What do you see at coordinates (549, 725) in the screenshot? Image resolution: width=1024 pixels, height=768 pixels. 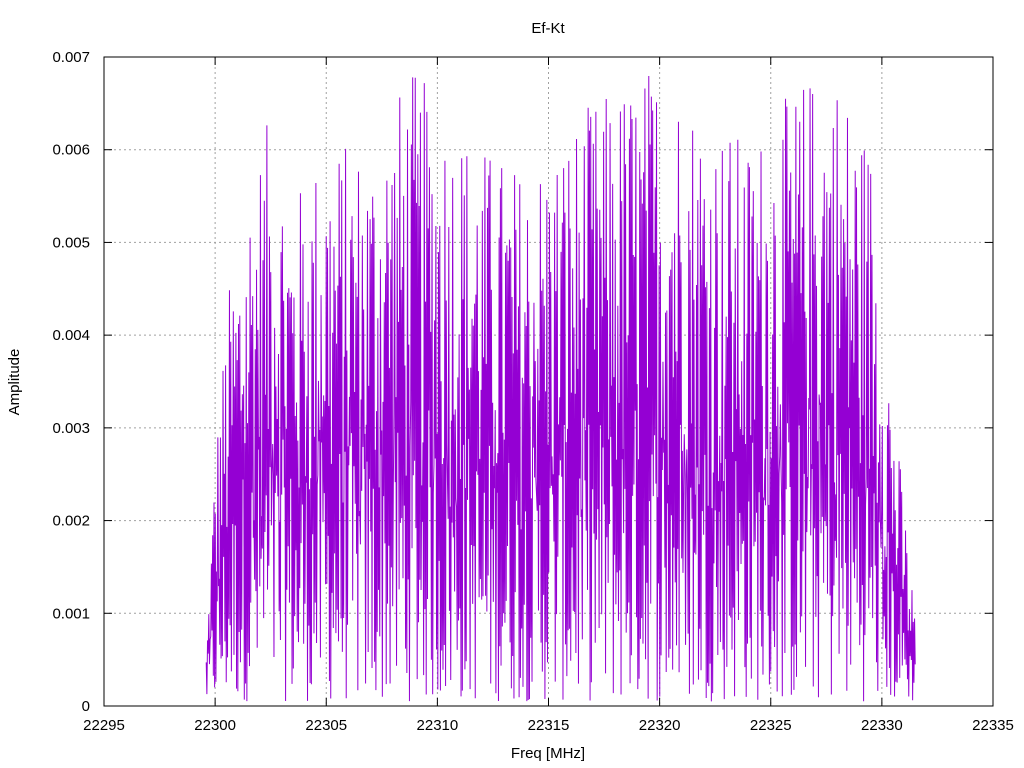 I see `x-tick-label: 22315` at bounding box center [549, 725].